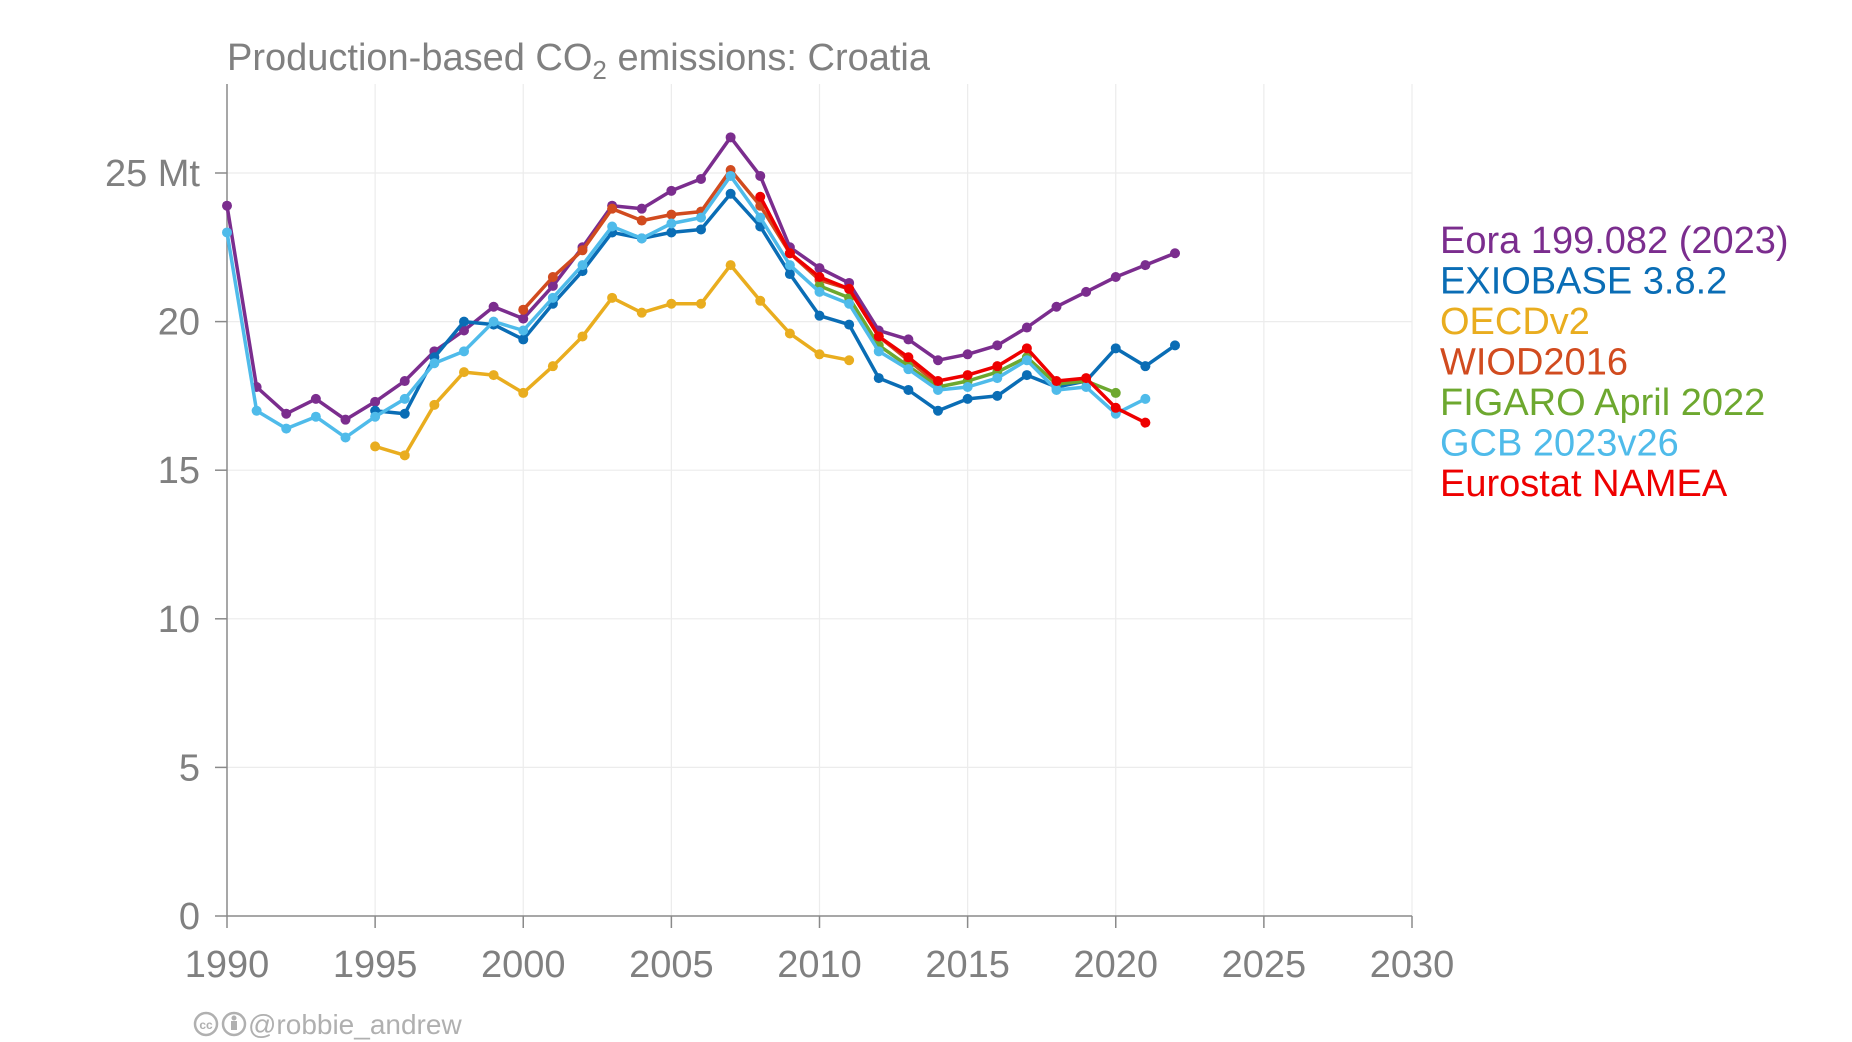 This screenshot has height=1042, width=1852. I want to click on legend-entry: WIOD2016, so click(1534, 363).